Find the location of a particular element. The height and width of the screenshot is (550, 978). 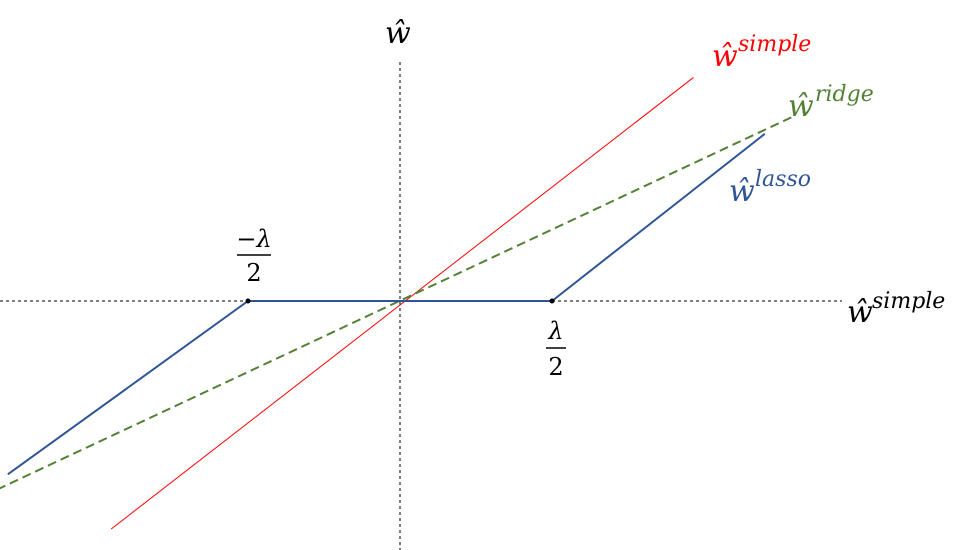

svg-text: −λ is located at coordinates (253, 239).